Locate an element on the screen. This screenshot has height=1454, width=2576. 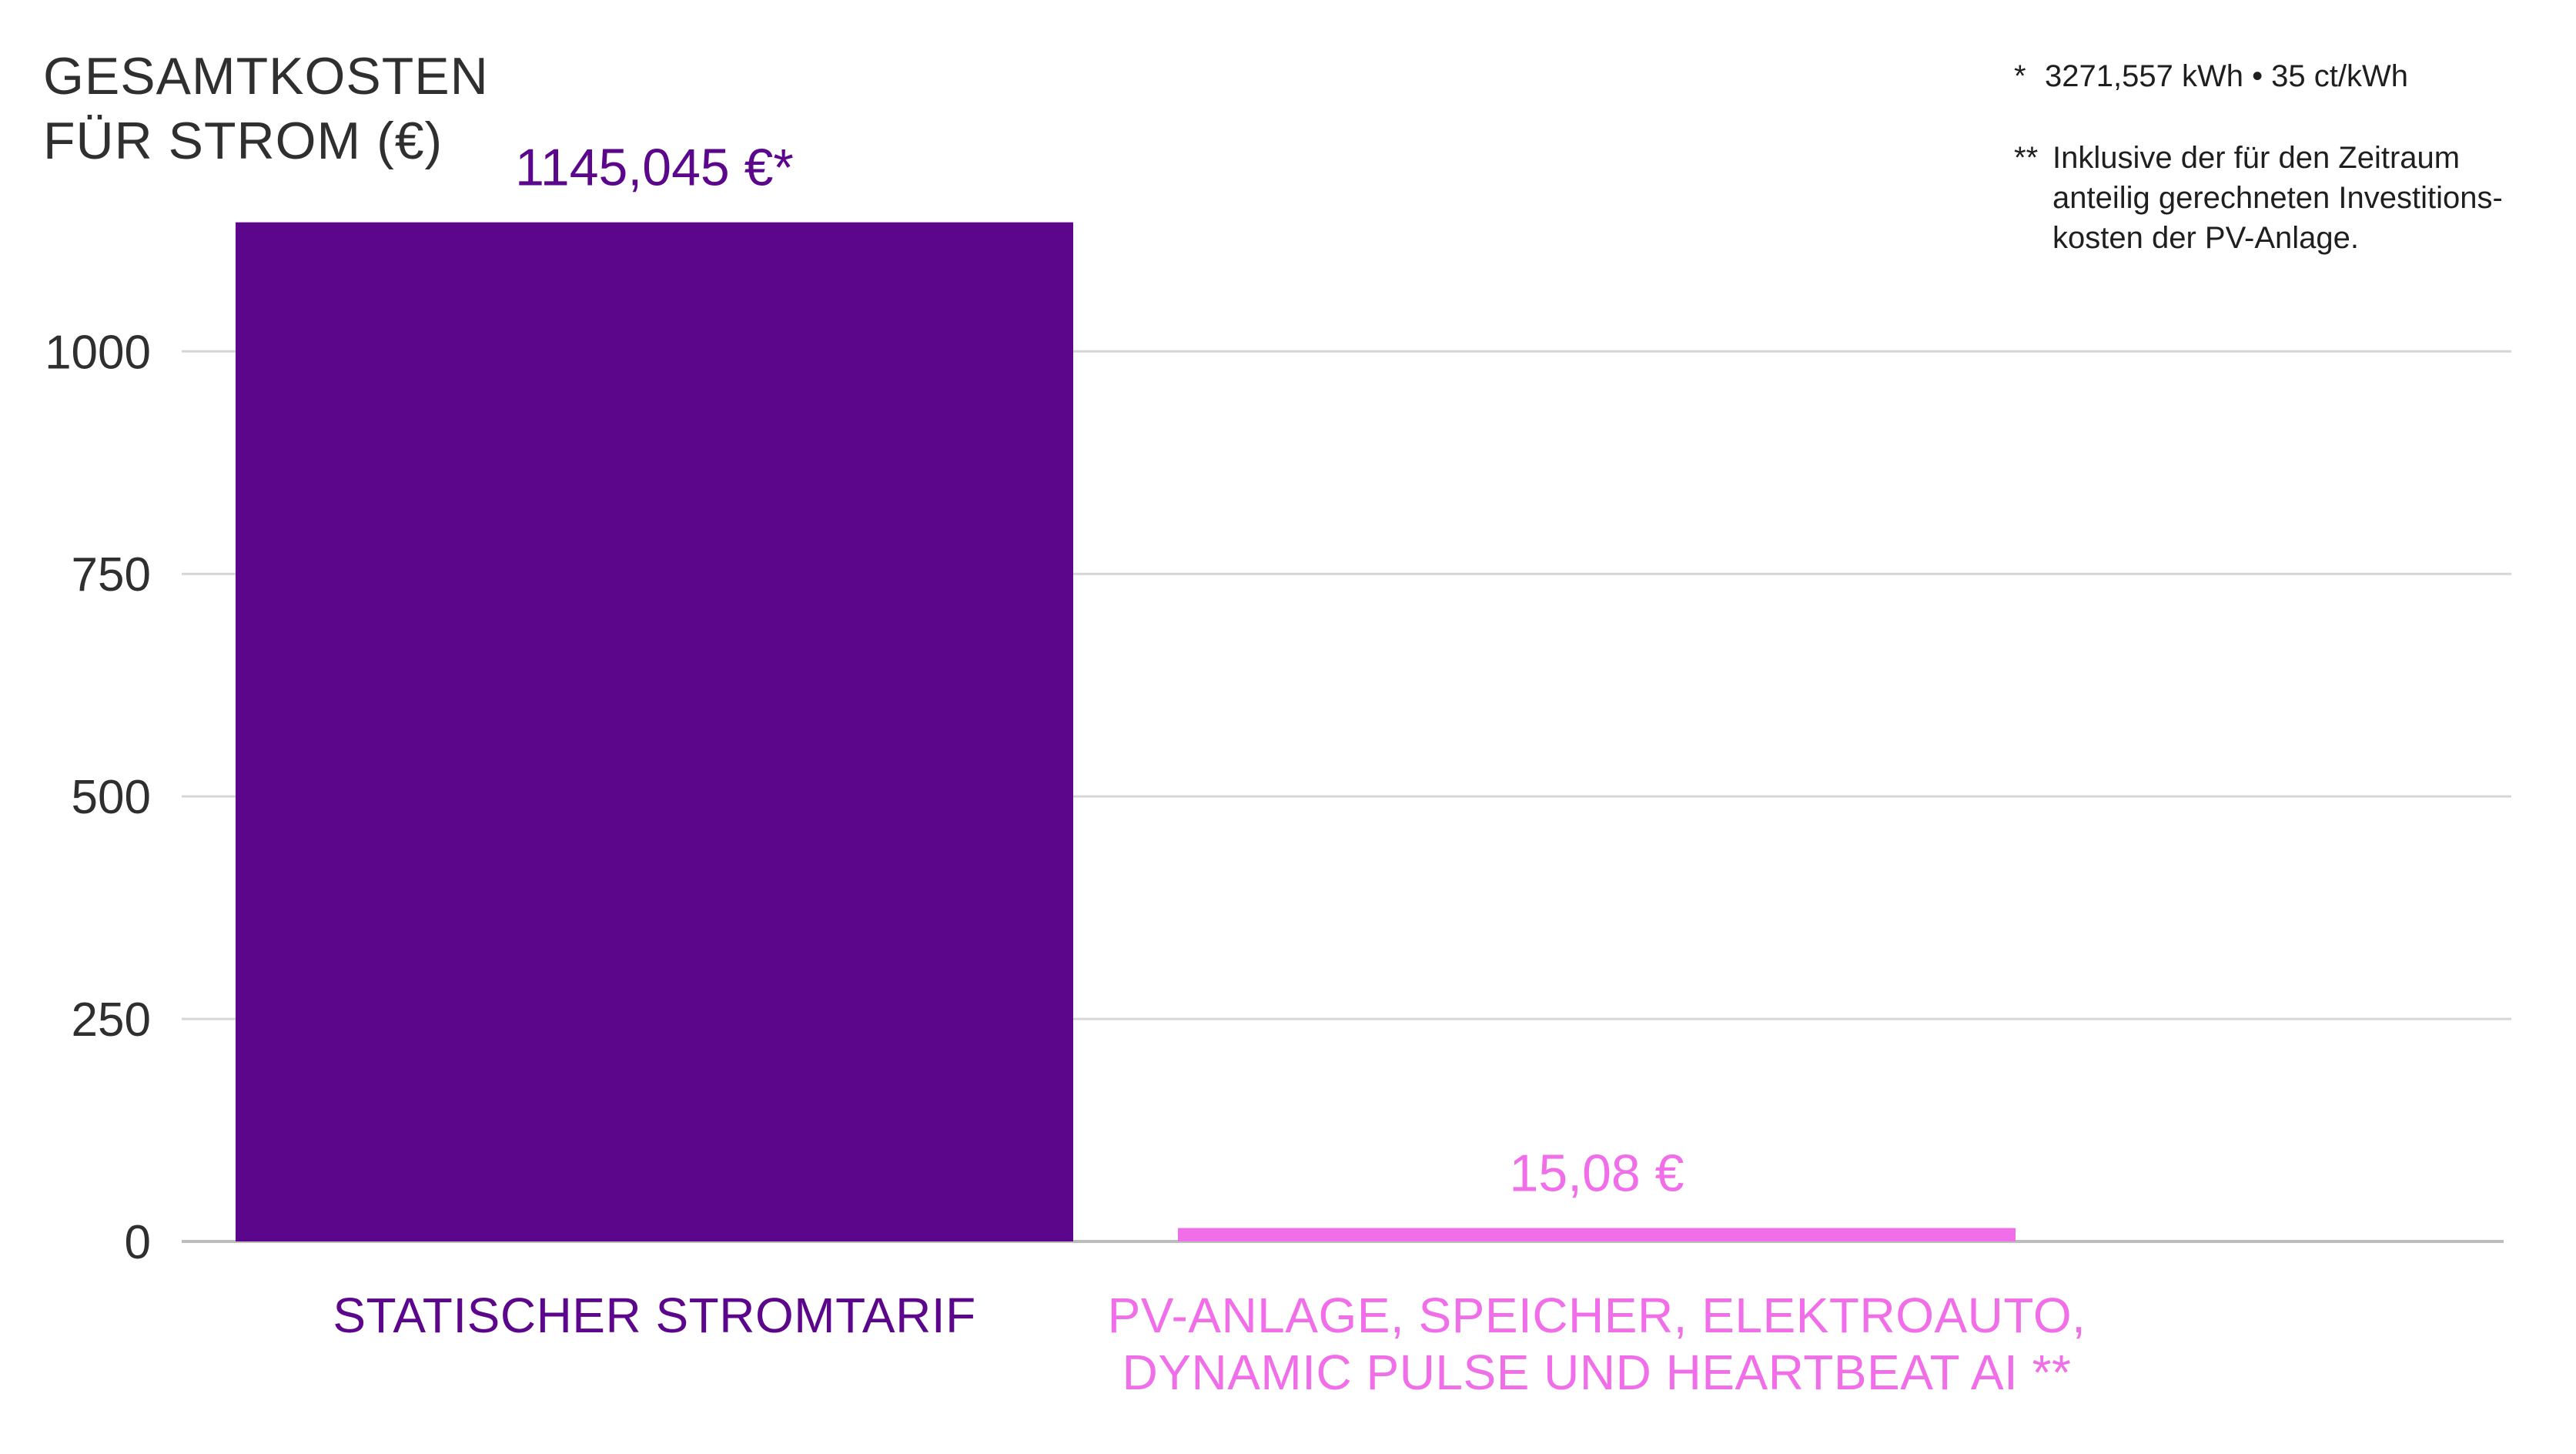
footnote-2-marker: ** is located at coordinates (2026, 158).